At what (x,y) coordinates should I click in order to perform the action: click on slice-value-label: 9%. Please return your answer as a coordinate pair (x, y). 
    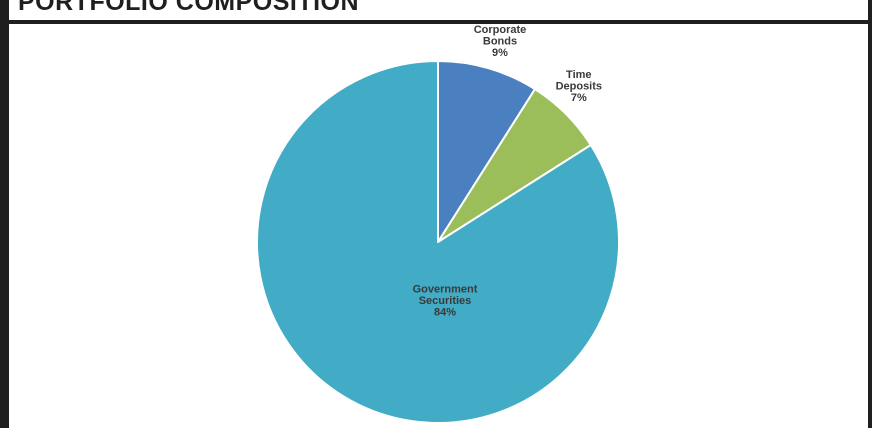
    Looking at the image, I should click on (500, 53).